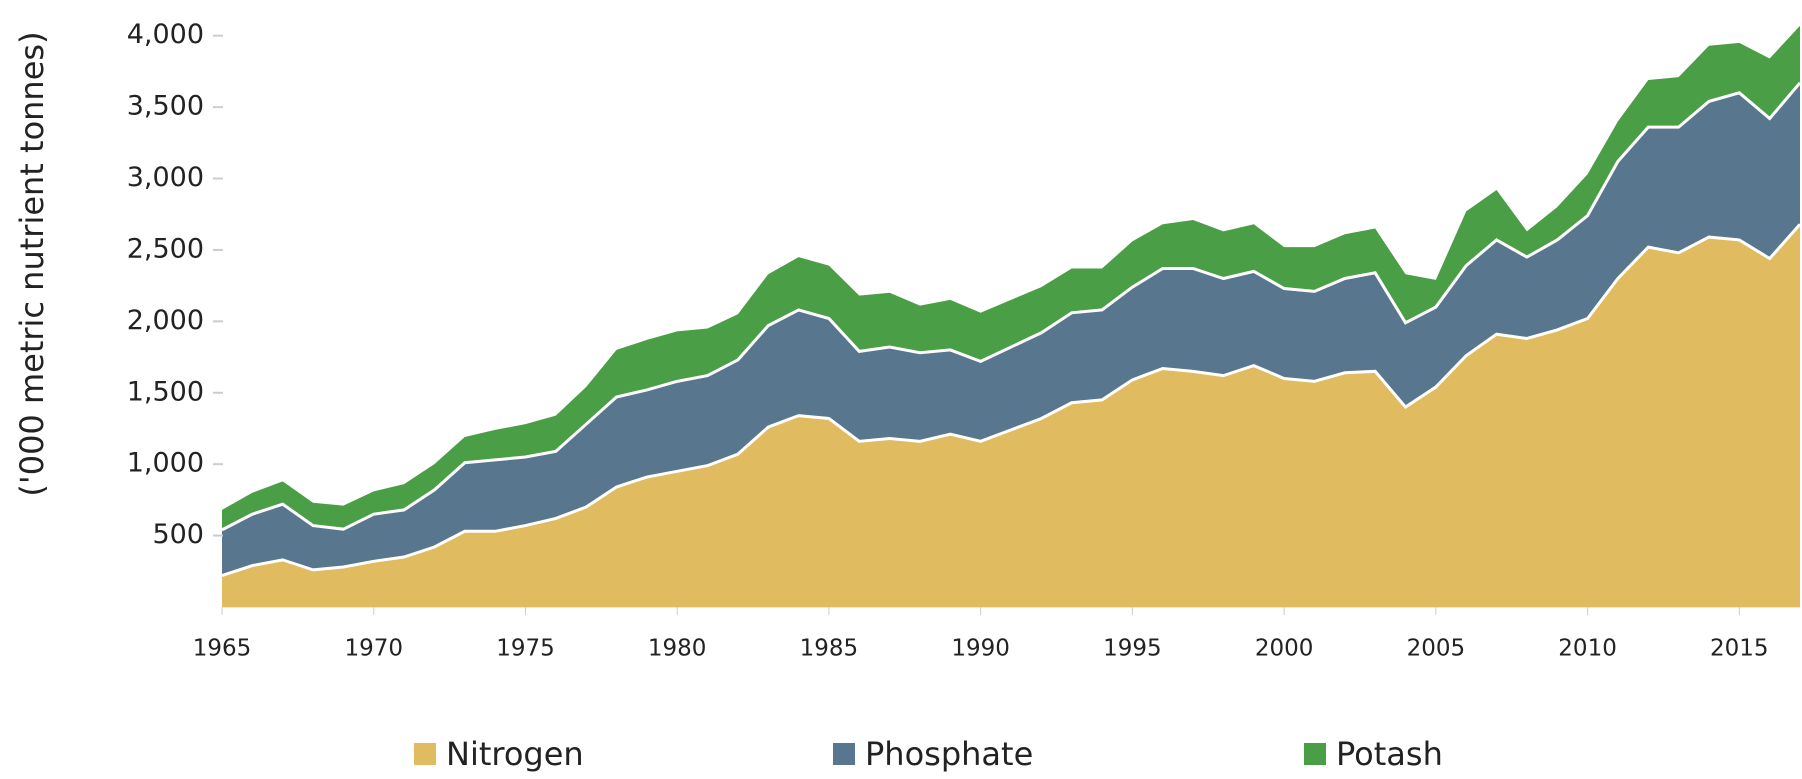 This screenshot has width=1802, height=779. I want to click on x-tick-label: 1970, so click(373, 649).